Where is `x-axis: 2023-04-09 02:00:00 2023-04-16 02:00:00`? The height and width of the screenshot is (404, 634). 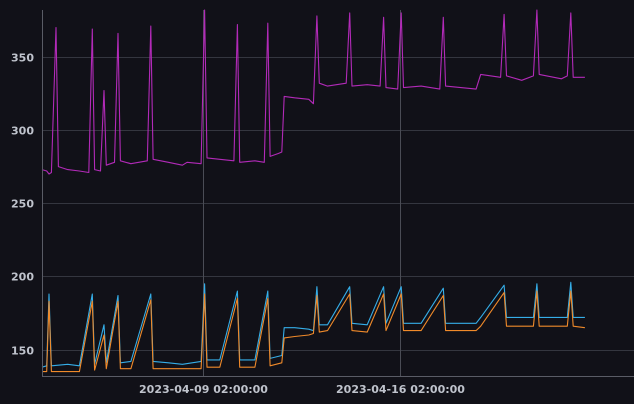 x-axis: 2023-04-09 02:00:00 2023-04-16 02:00:00 is located at coordinates (338, 386).